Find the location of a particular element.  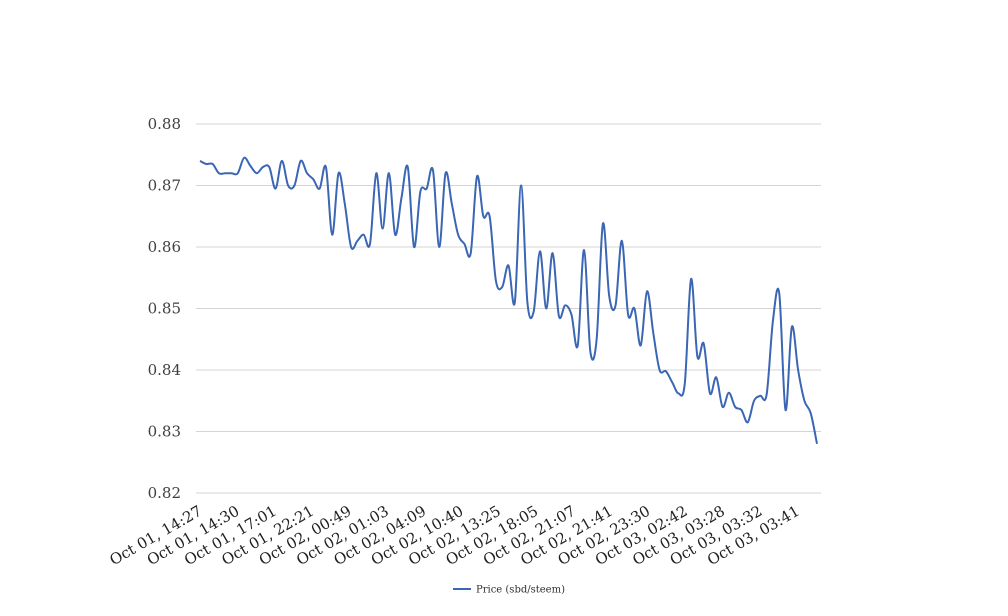

legend-label: Price (sbd/steem) is located at coordinates (520, 590).